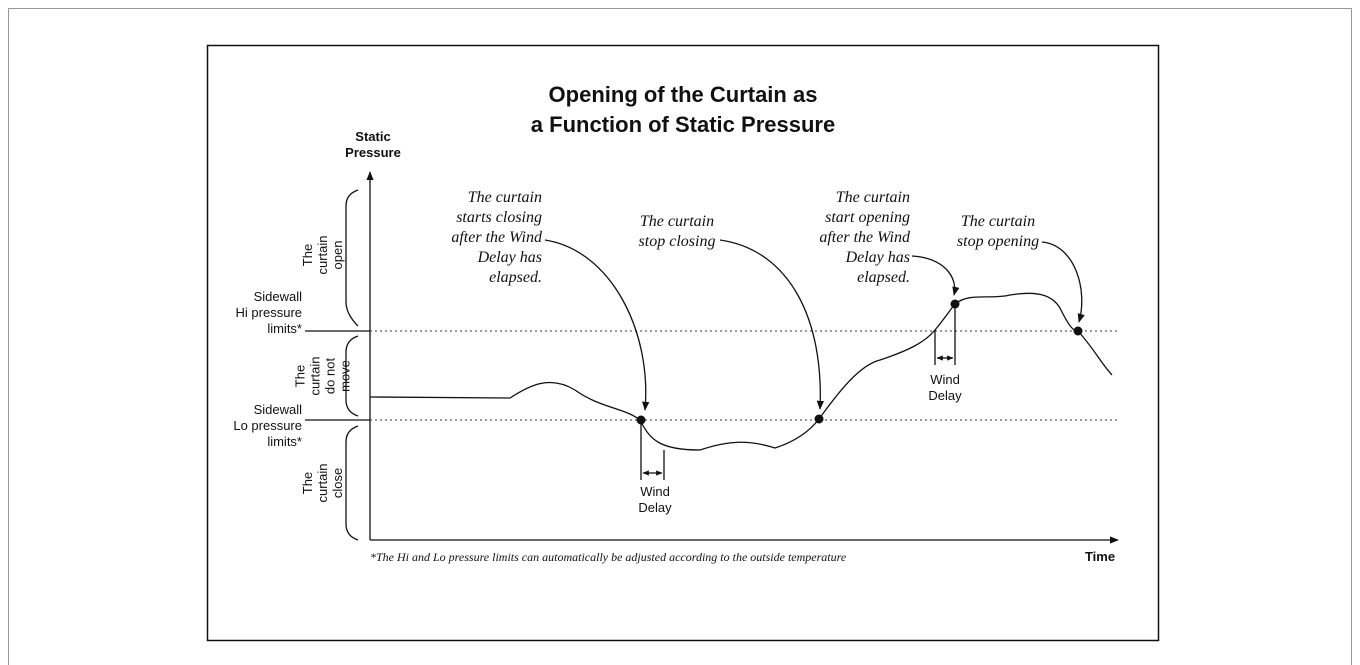  What do you see at coordinates (345, 376) in the screenshot?
I see `zone-label-line: move` at bounding box center [345, 376].